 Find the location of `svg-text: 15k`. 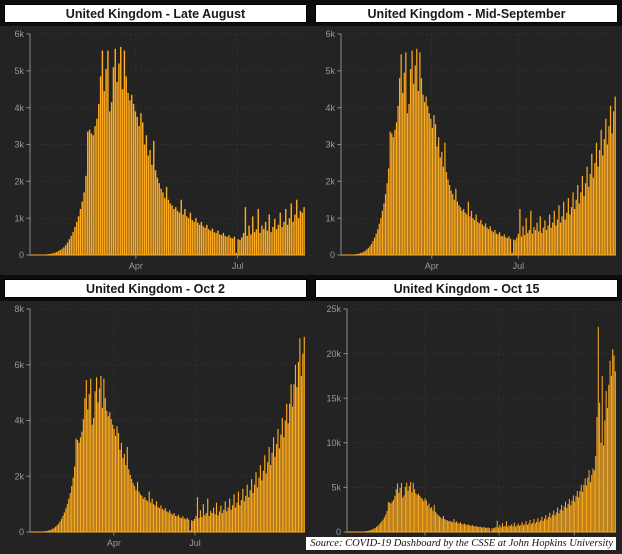

svg-text: 15k is located at coordinates (333, 398).